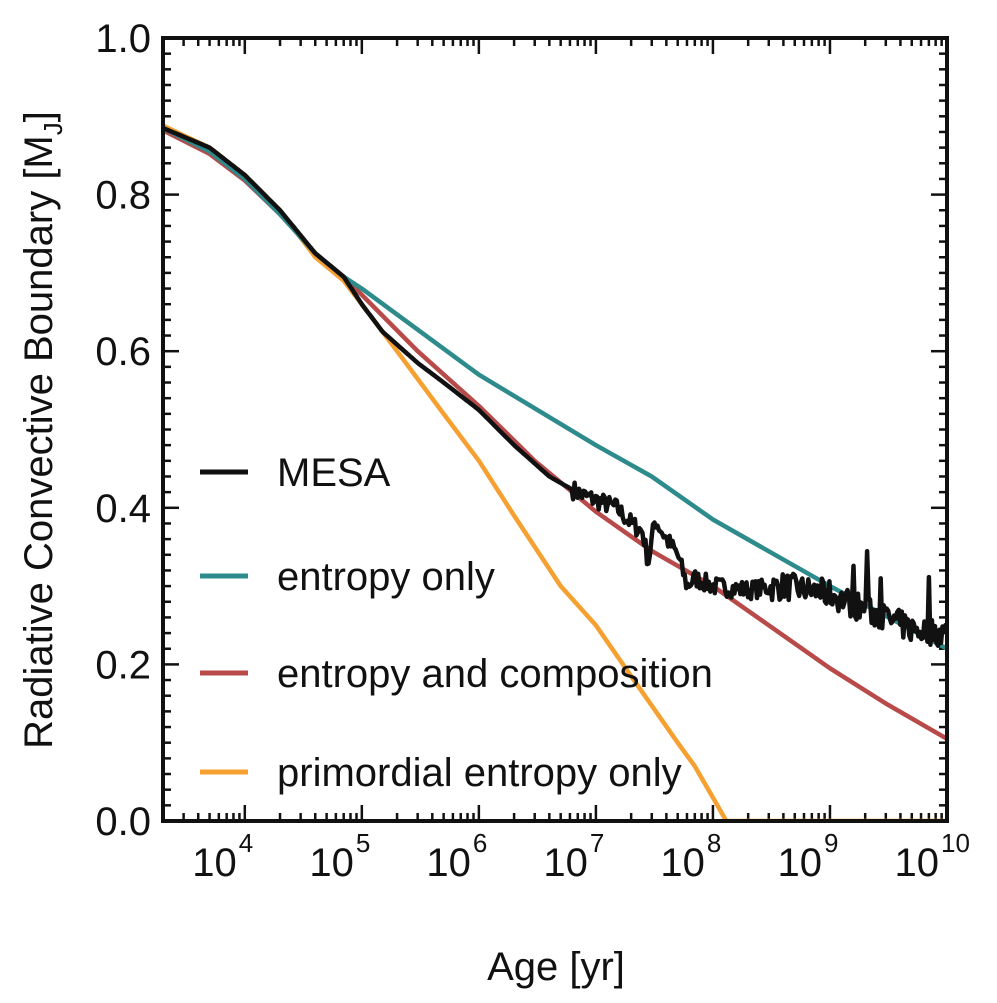 The height and width of the screenshot is (1003, 997). I want to click on legend-entry: primordial entropy only, so click(441, 773).